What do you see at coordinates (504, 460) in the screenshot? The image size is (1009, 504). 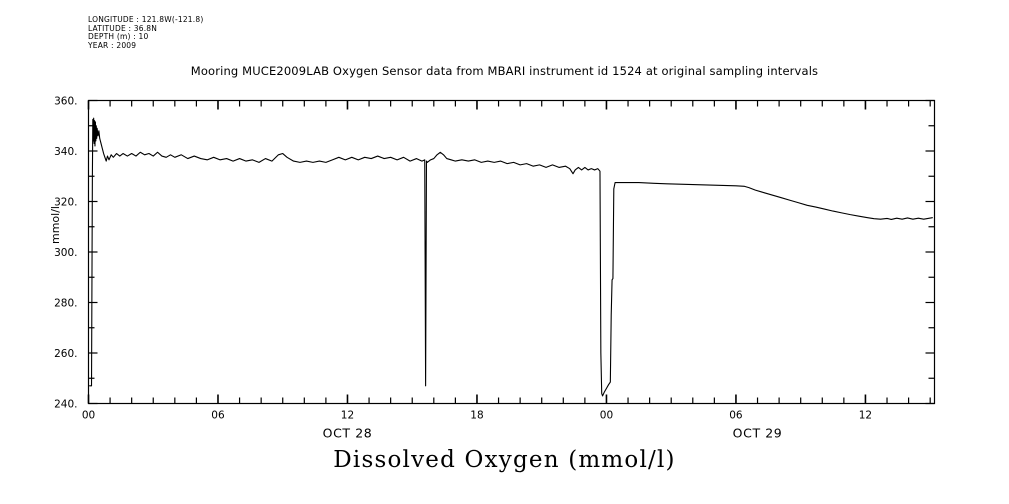 I see `chart-caption: Dissolved Oxygen (mmol/l)` at bounding box center [504, 460].